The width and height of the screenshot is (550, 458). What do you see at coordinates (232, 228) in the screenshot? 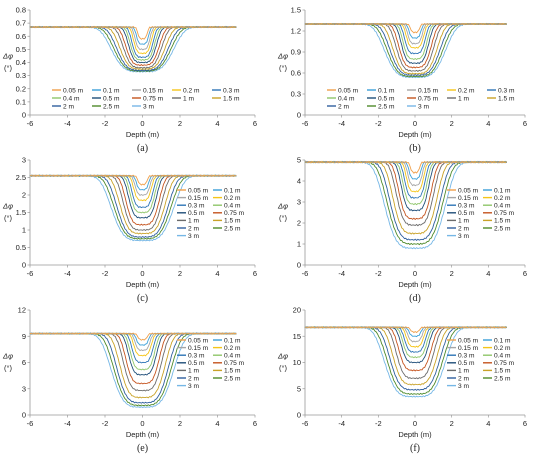
I see `legend-entry: 2.5 m` at bounding box center [232, 228].